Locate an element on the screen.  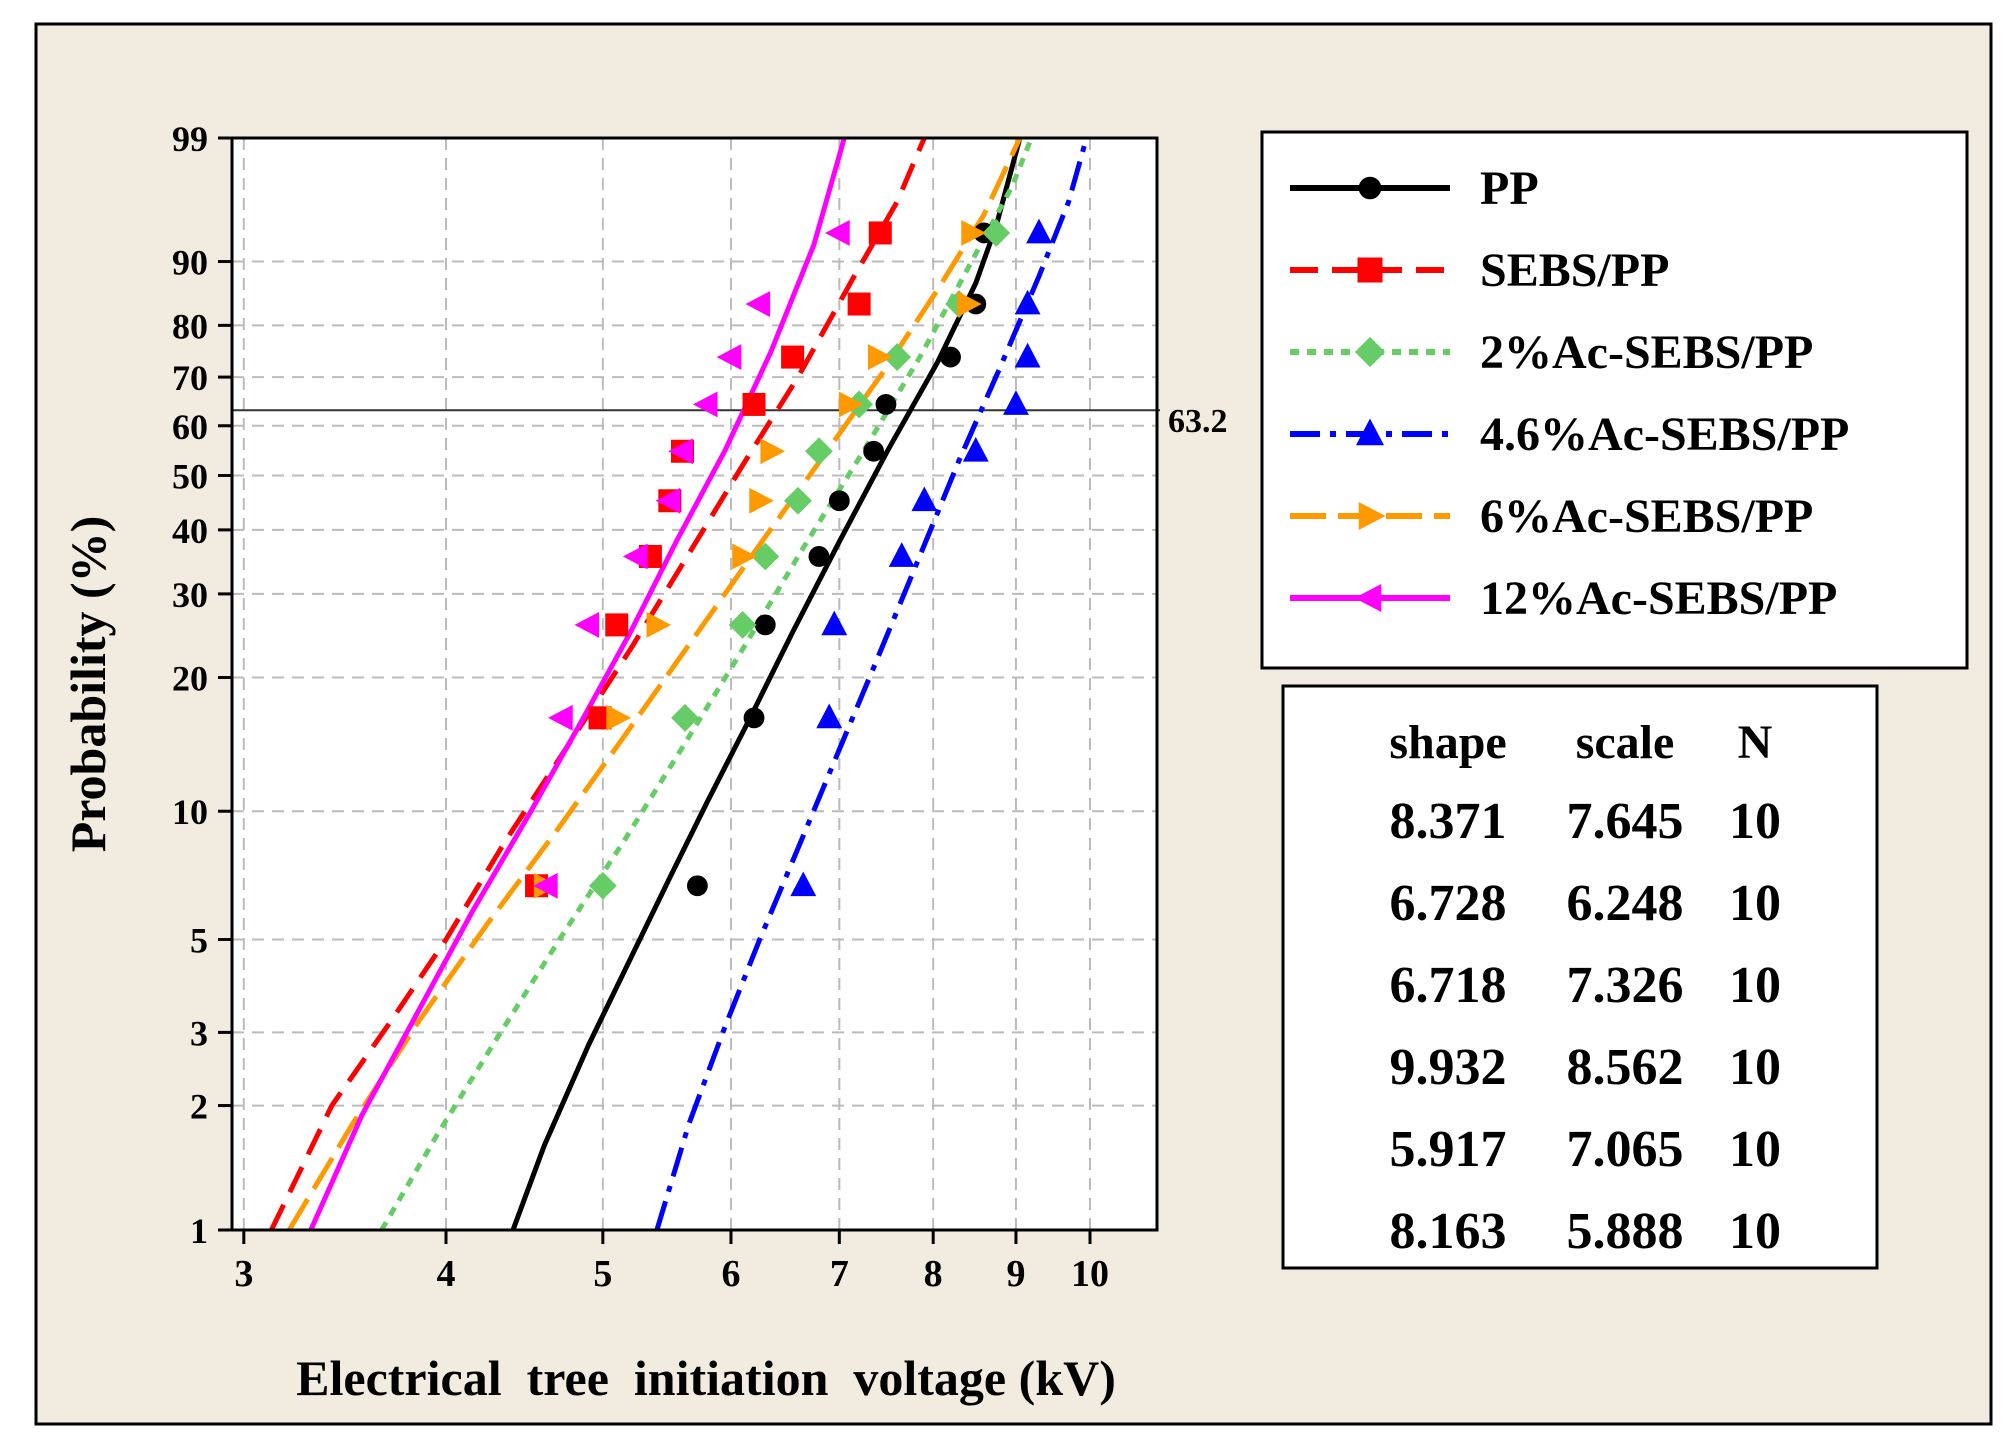
y-tick-label: 99 is located at coordinates (190, 139).